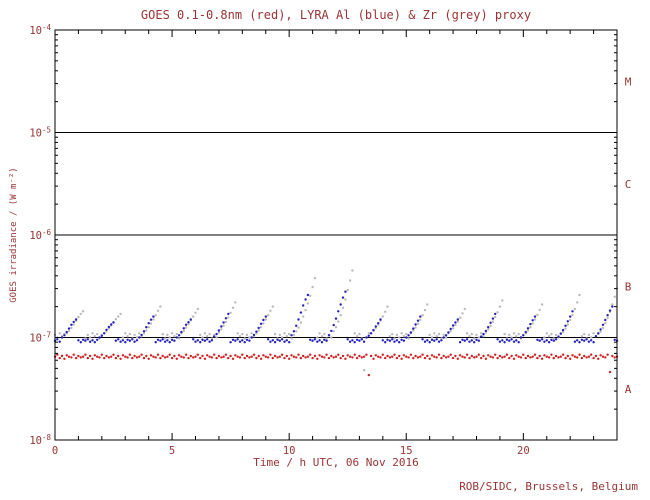 The height and width of the screenshot is (500, 650). What do you see at coordinates (172, 451) in the screenshot?
I see `svg-text: 5` at bounding box center [172, 451].